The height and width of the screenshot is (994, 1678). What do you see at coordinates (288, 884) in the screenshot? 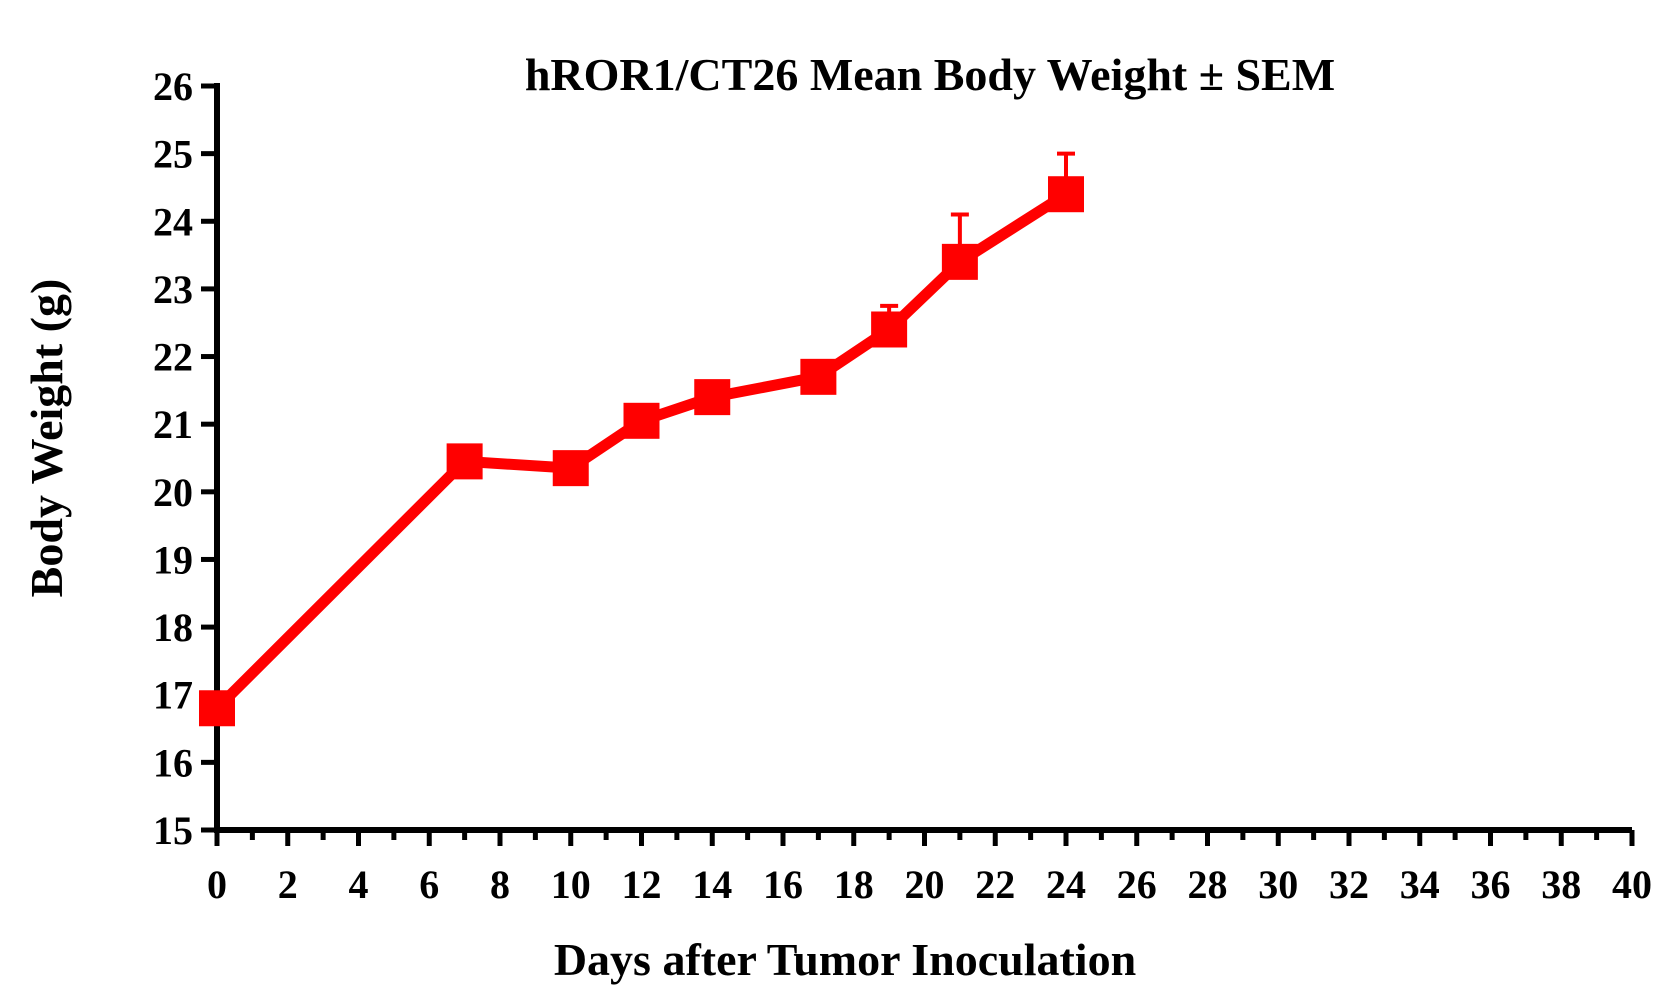
I see `x-tick-label: 2` at bounding box center [288, 884].